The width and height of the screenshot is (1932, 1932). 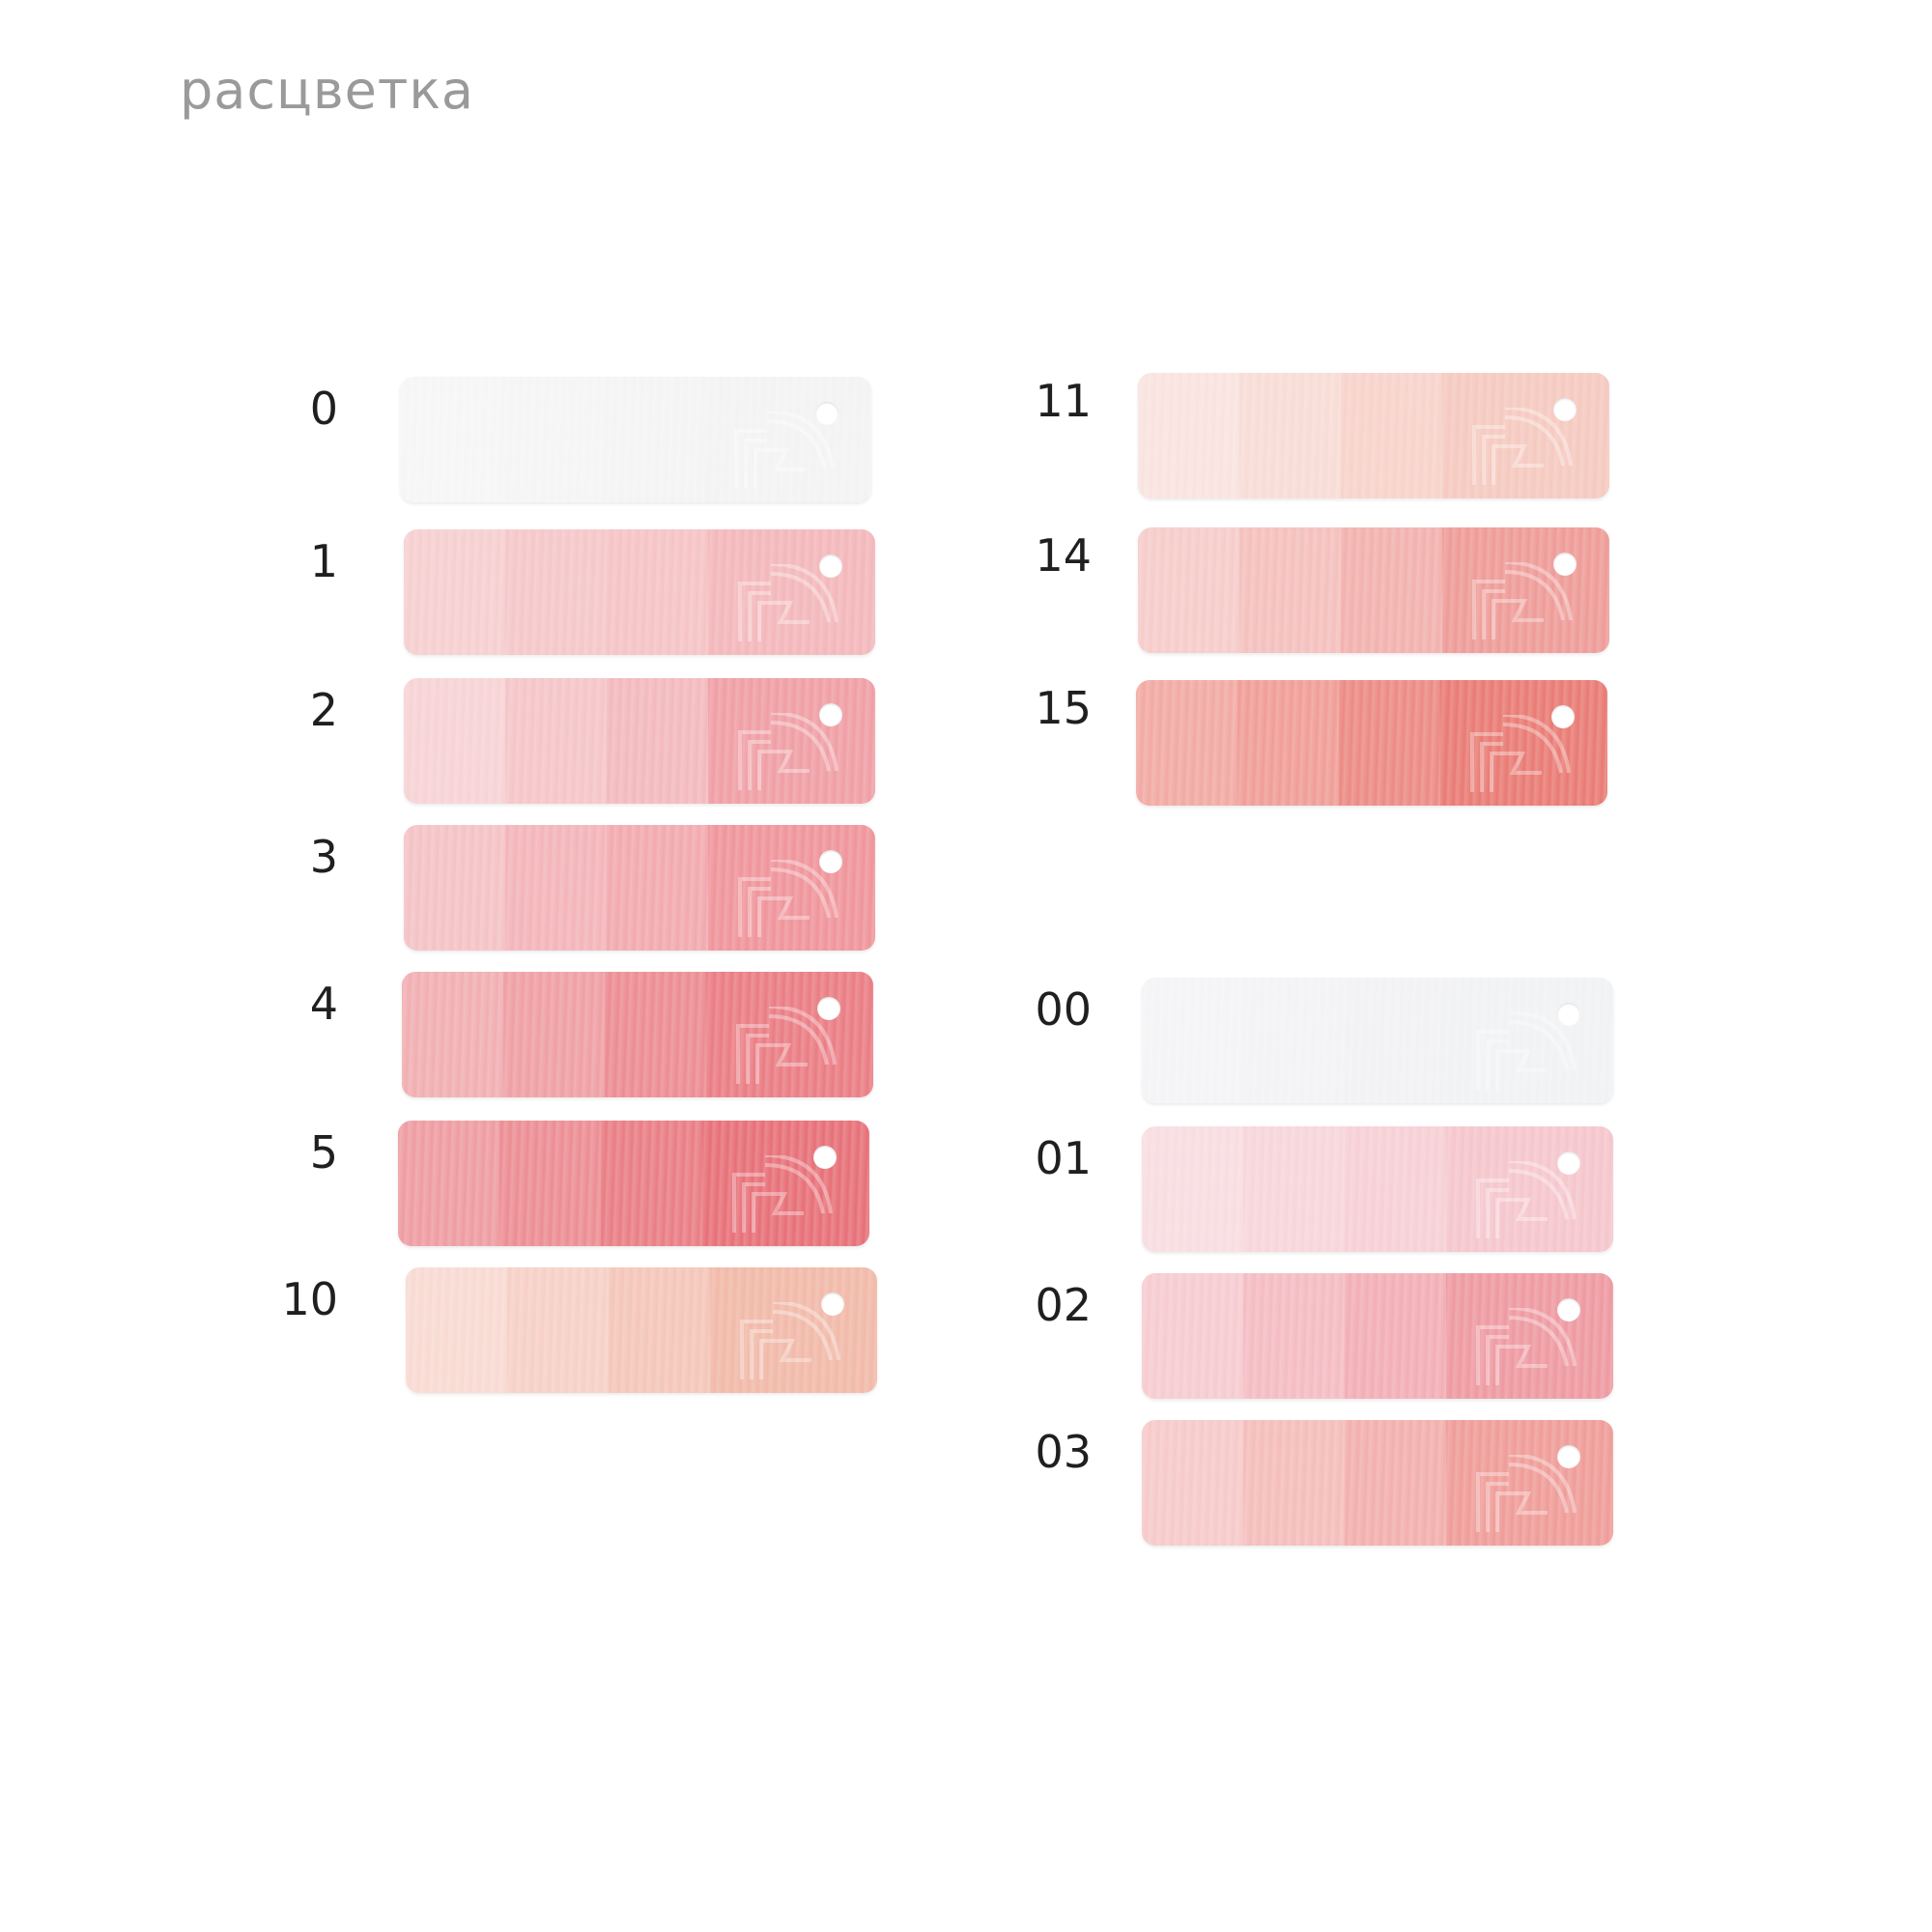 What do you see at coordinates (1063, 401) in the screenshot?
I see `swatch-label: 11` at bounding box center [1063, 401].